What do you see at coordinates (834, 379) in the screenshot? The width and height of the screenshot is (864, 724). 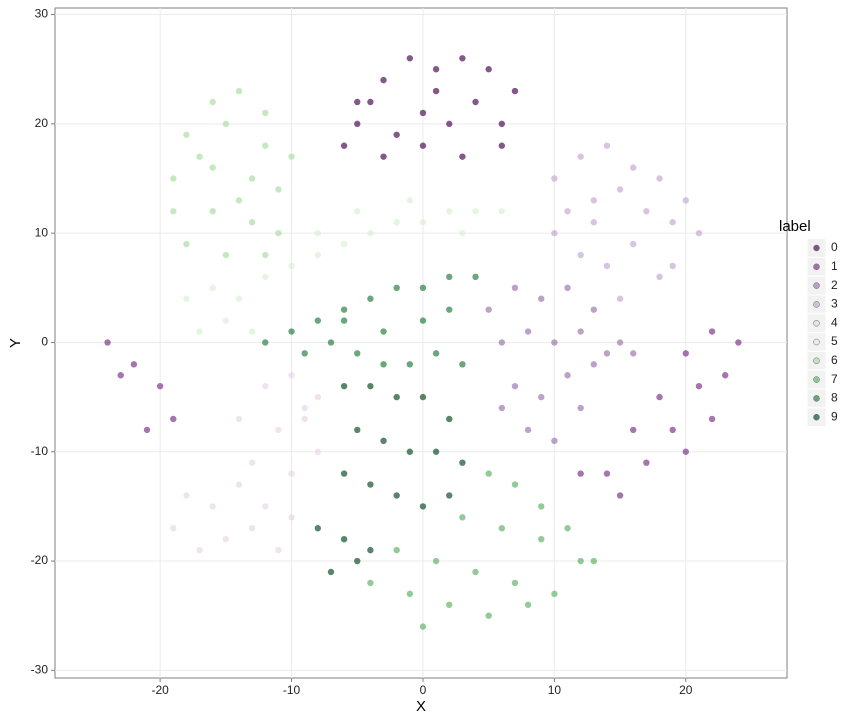 I see `legend-label: 7` at bounding box center [834, 379].